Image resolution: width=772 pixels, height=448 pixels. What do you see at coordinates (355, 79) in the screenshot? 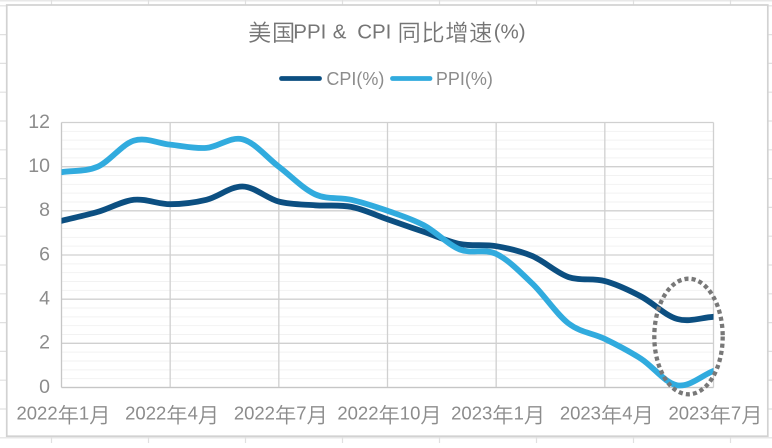
I see `svg-text: CPI(%)` at bounding box center [355, 79].